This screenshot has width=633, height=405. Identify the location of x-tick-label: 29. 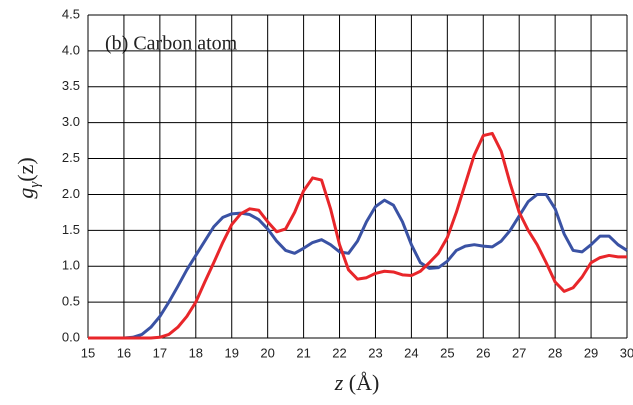
(591, 352).